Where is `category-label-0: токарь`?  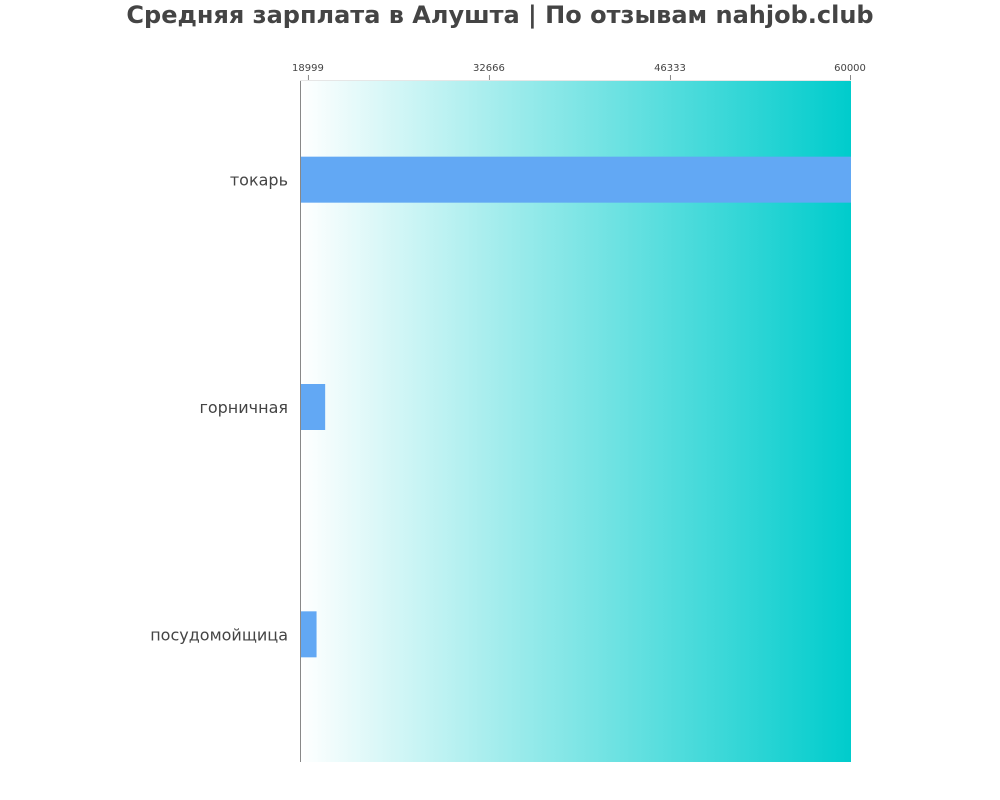
category-label-0: токарь is located at coordinates (259, 180).